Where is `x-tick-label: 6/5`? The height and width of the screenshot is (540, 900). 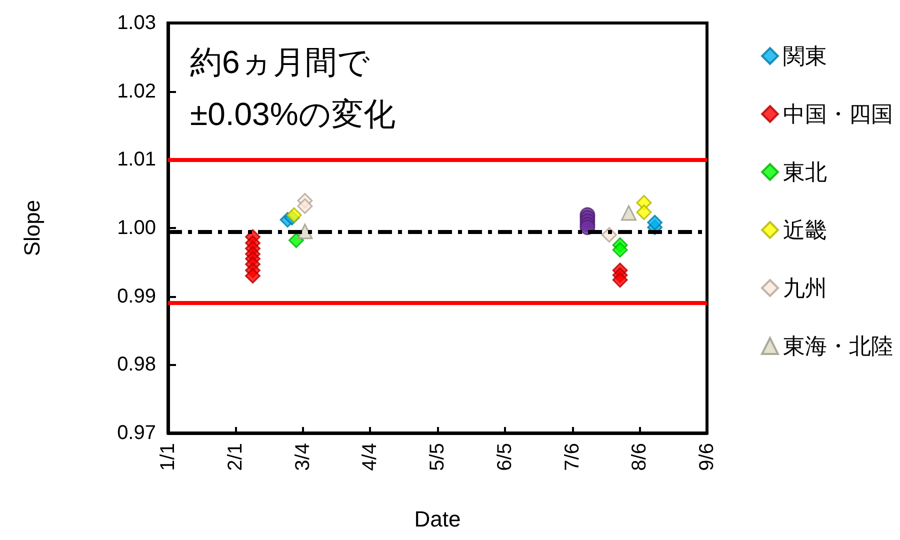
x-tick-label: 6/5 is located at coordinates (505, 457).